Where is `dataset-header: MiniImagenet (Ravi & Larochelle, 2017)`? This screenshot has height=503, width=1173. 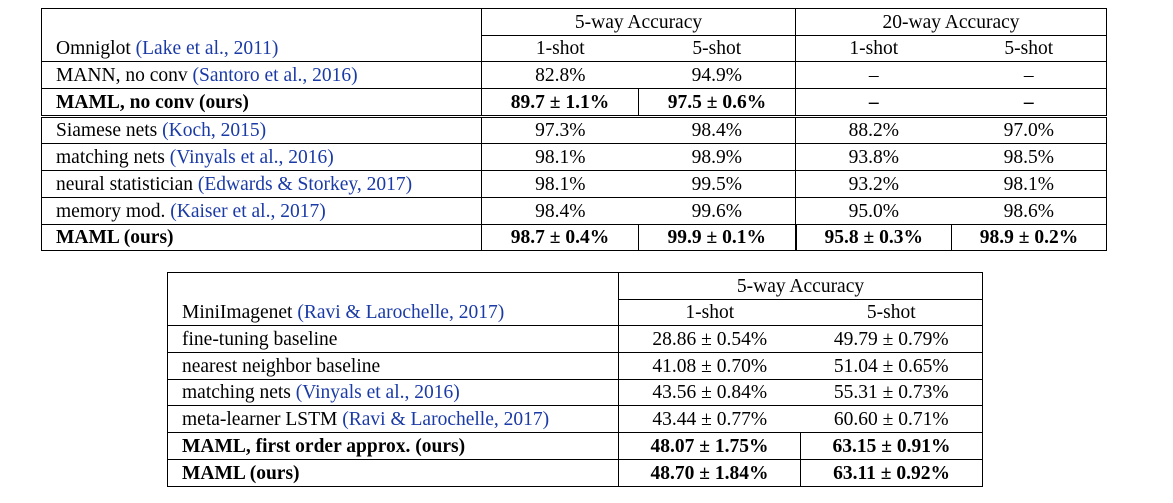
dataset-header: MiniImagenet (Ravi & Larochelle, 2017) is located at coordinates (393, 313).